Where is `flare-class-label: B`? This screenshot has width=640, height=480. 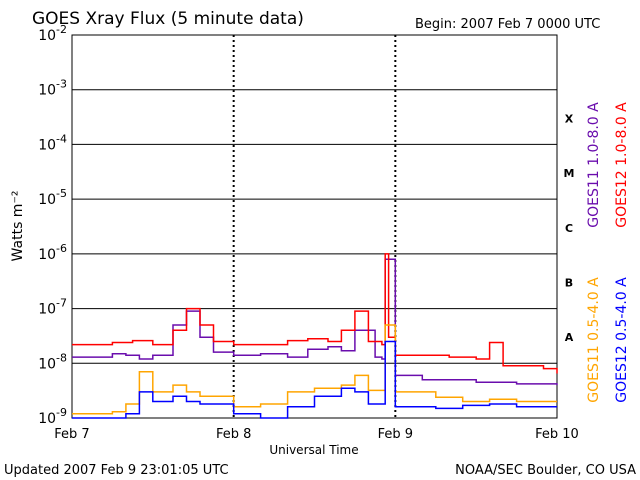
flare-class-label: B is located at coordinates (569, 282).